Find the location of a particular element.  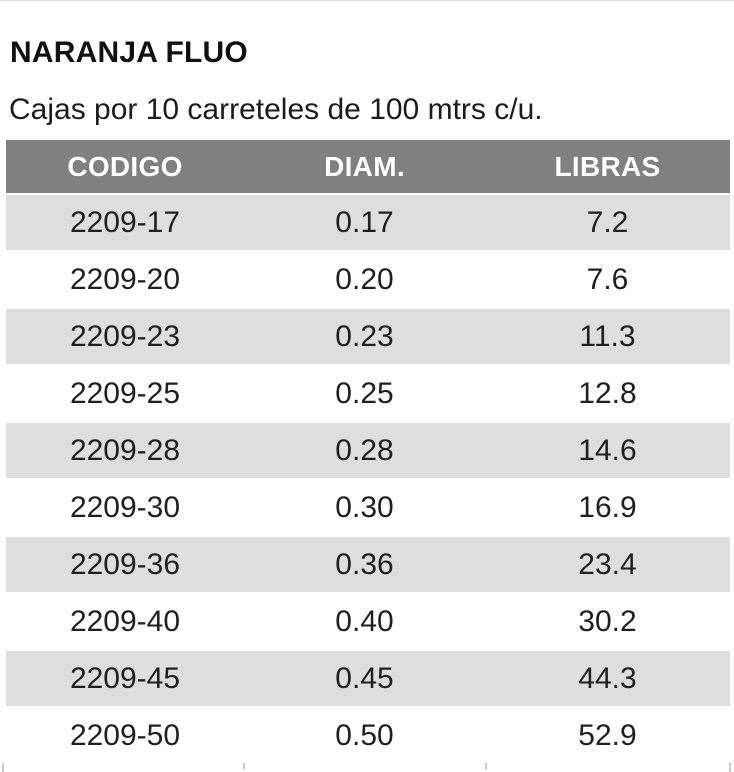

diam-cell: 0.40 is located at coordinates (364, 621).